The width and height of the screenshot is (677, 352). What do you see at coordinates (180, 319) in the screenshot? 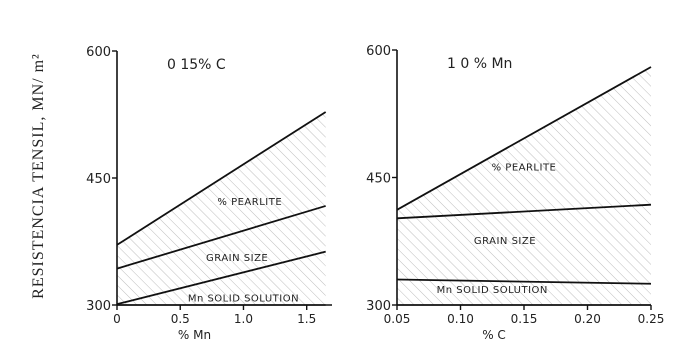
I see `x-tick-label-left: 0.5` at bounding box center [180, 319].